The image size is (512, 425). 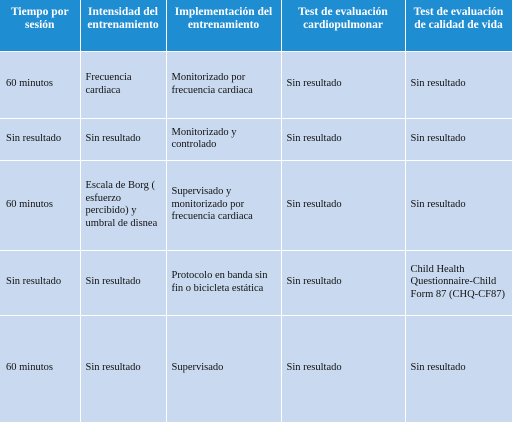 What do you see at coordinates (40, 26) in the screenshot?
I see `header-tiempo: Tiempo por sesión` at bounding box center [40, 26].